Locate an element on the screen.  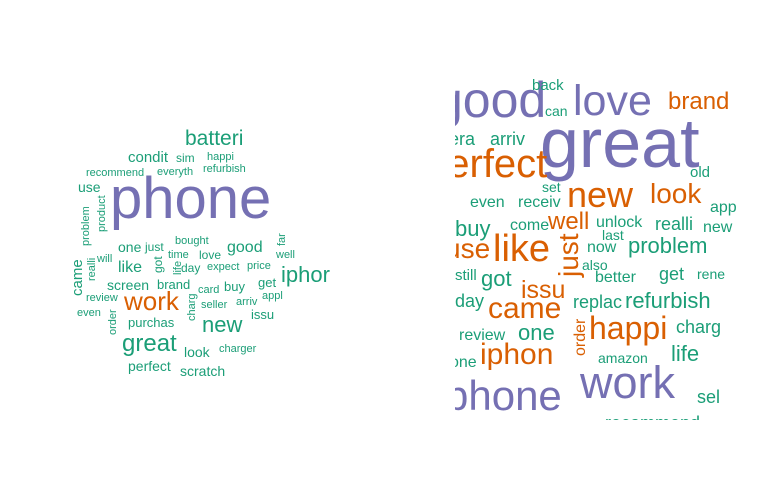
cloud-word-can: can is located at coordinates (556, 111).